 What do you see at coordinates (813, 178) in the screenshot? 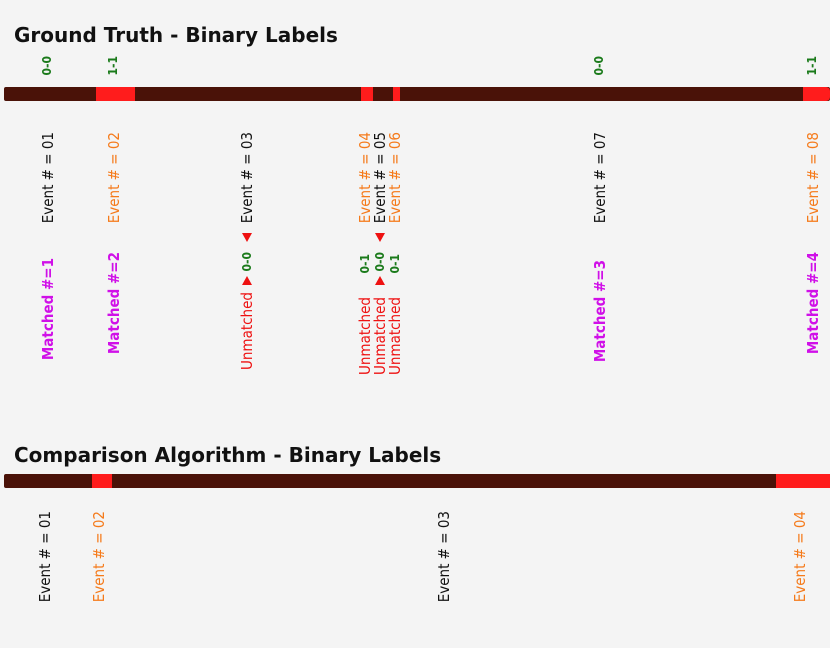
I see `gt-event-08: Event # = 08` at bounding box center [813, 178].